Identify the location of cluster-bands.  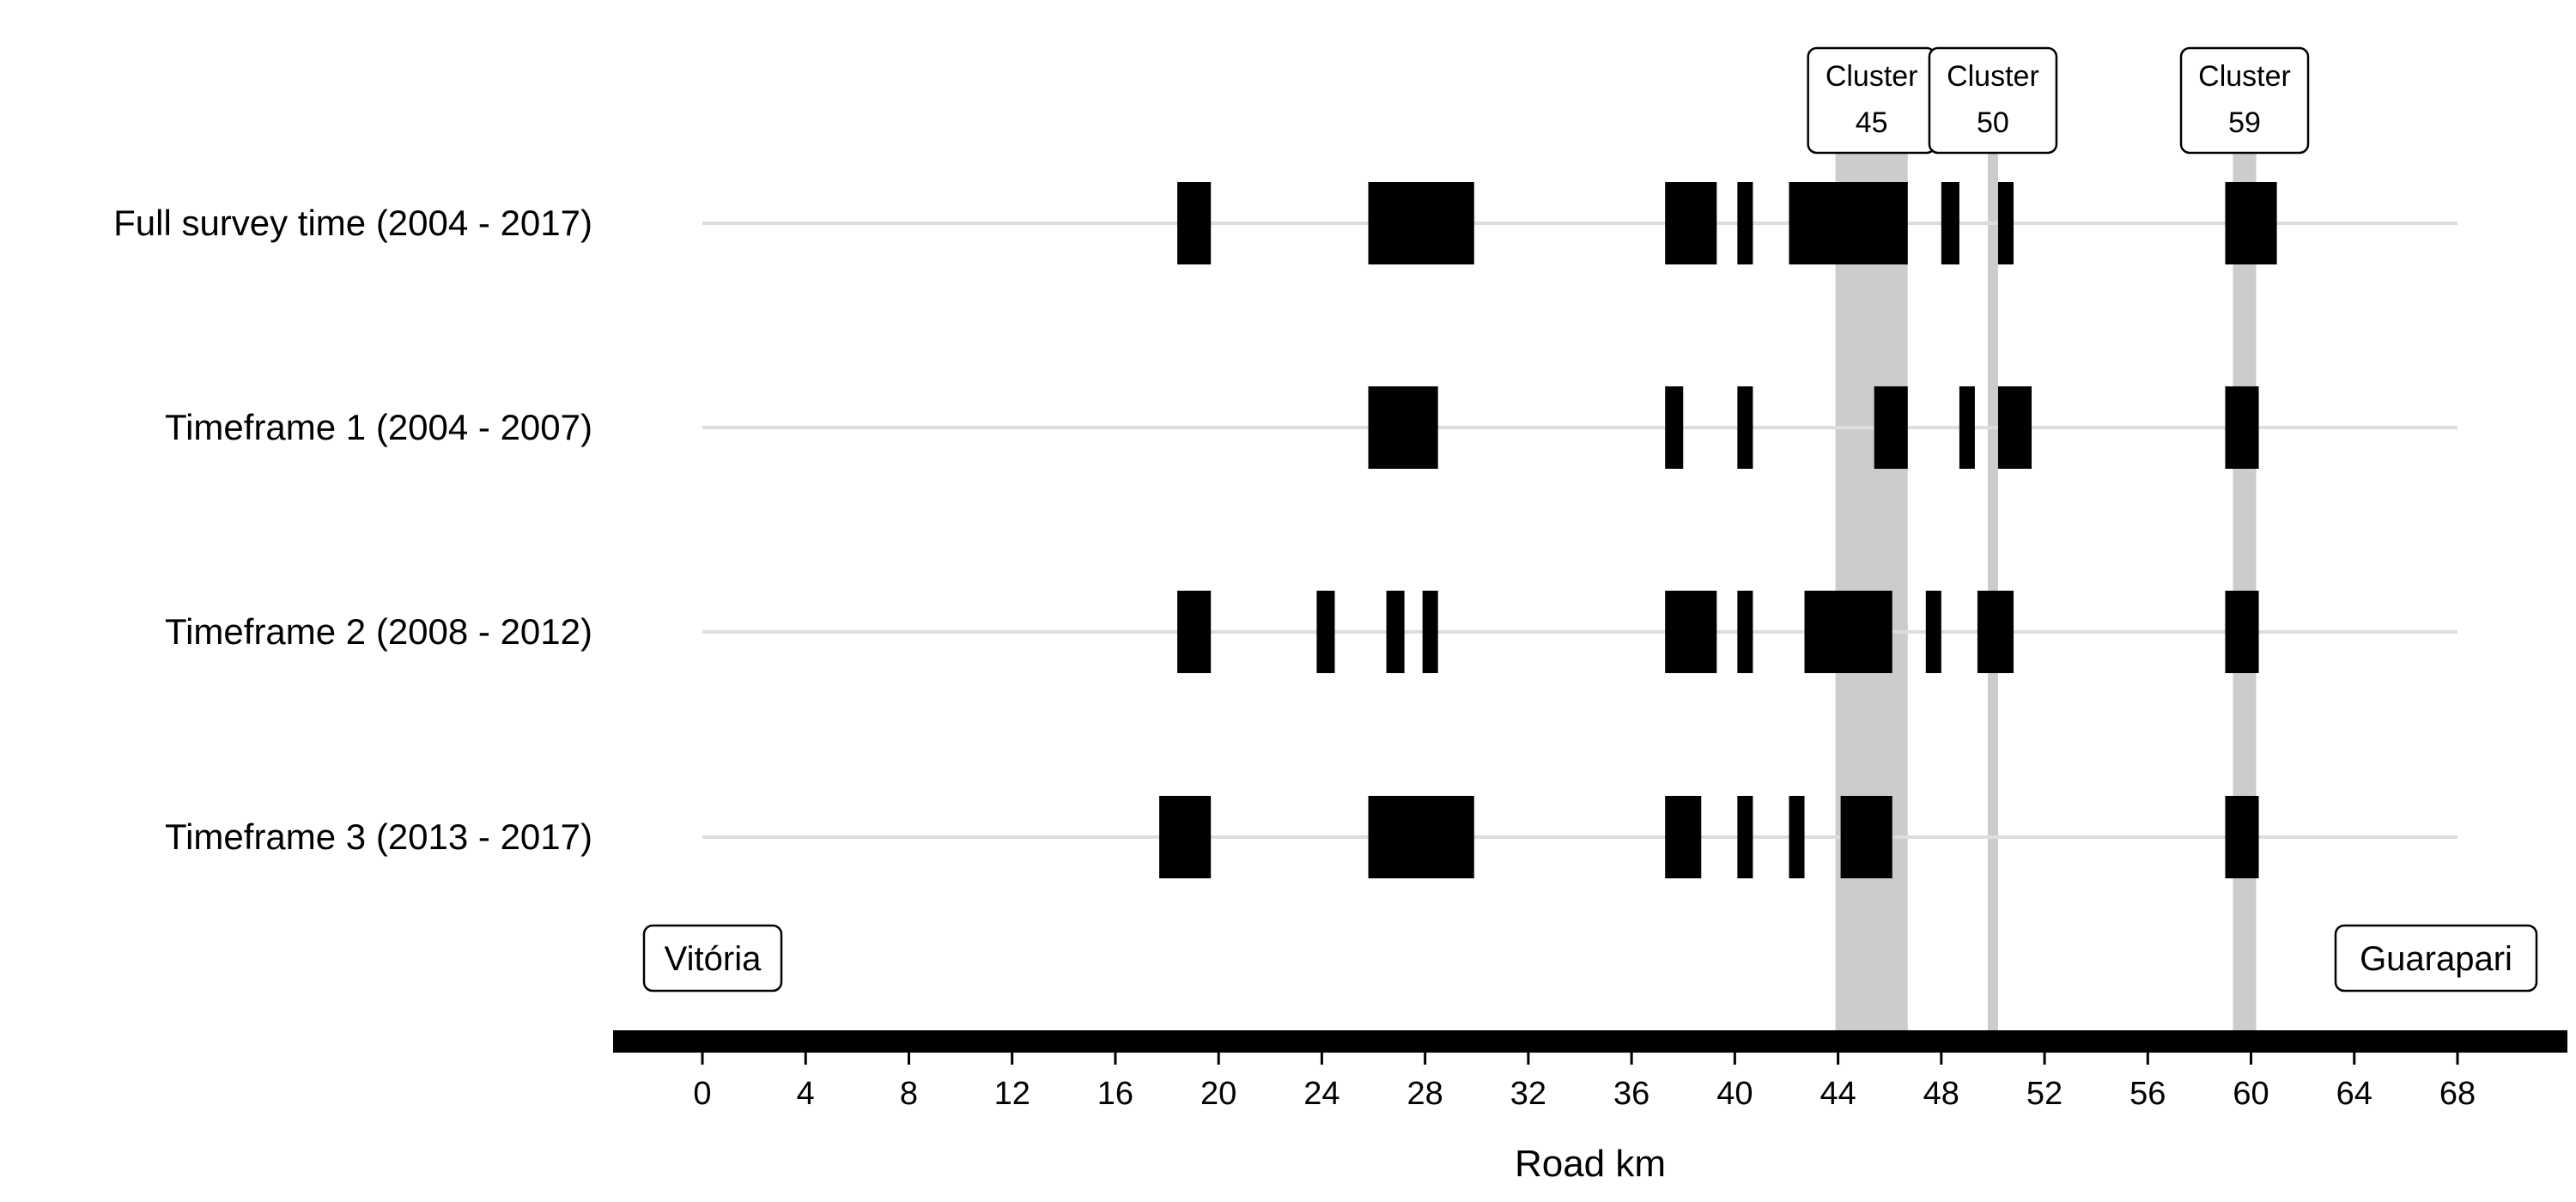
(2046, 591).